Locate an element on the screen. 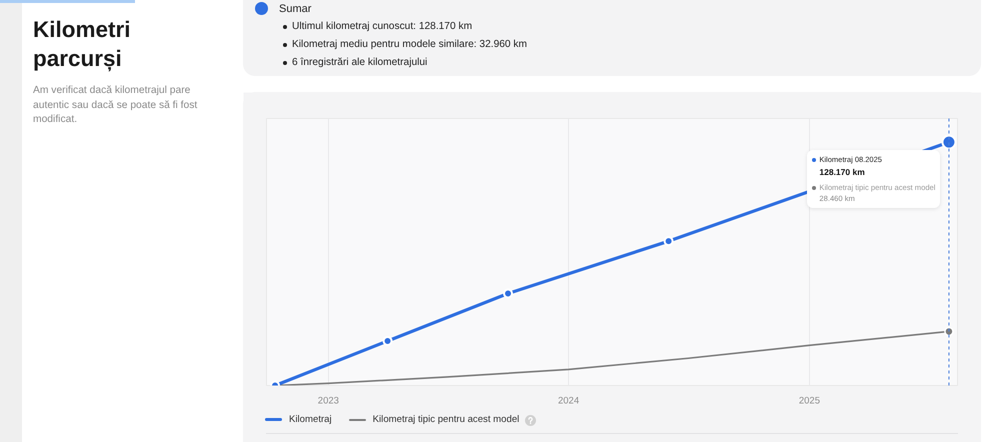  legend-label: Kilometraj tipic pentru acest model is located at coordinates (446, 419).